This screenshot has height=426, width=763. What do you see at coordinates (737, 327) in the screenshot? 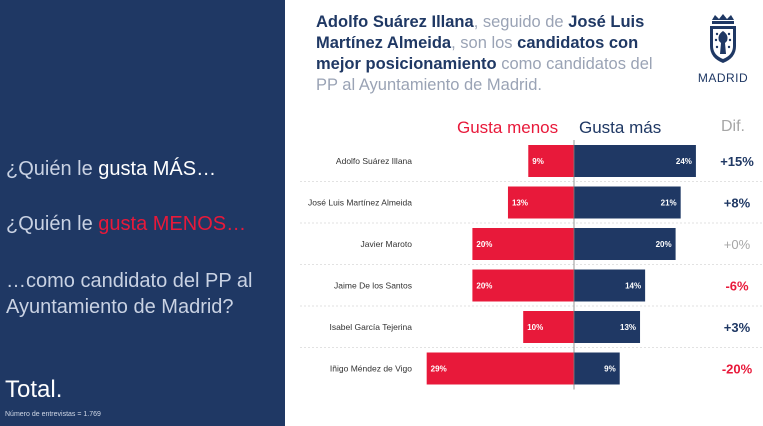
I see `difference-value: +3%` at bounding box center [737, 327].